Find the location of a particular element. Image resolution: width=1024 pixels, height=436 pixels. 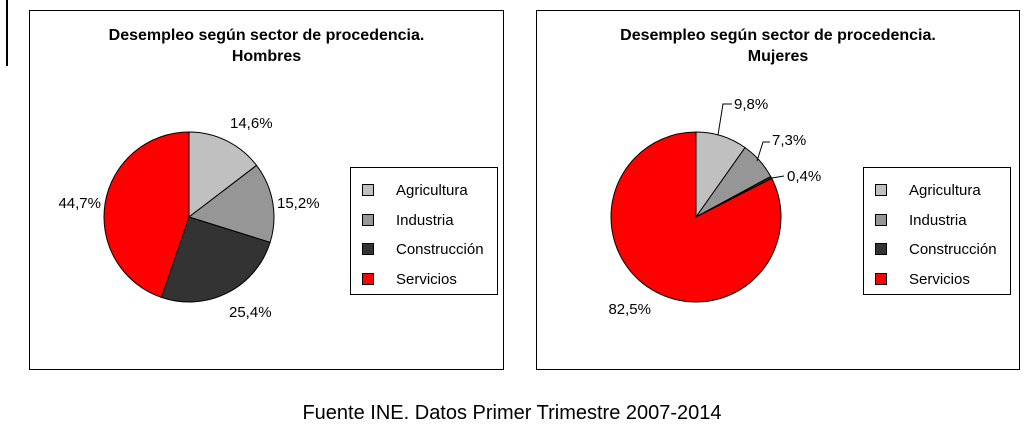

data-label-agricultura: 14,6% is located at coordinates (251, 123).